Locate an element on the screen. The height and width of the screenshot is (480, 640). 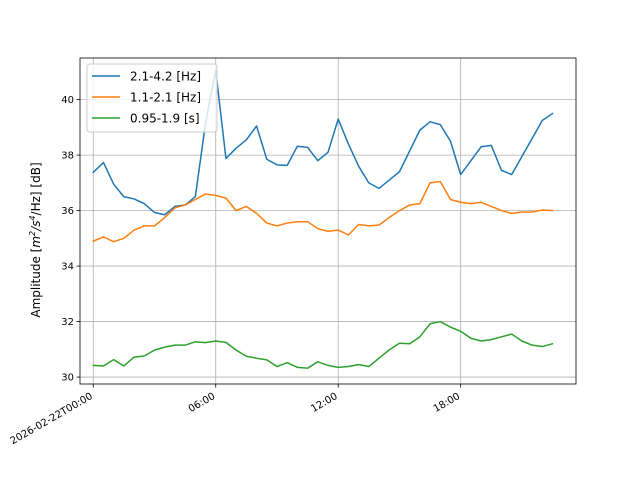
legend-box is located at coordinates (152, 98).